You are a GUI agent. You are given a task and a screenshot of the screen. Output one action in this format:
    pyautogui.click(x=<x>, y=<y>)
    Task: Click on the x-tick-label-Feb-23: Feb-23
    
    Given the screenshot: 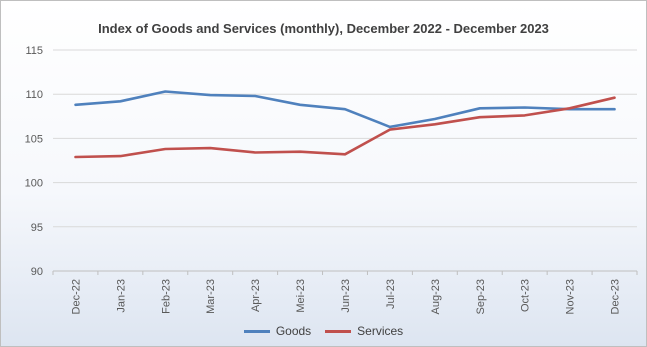 What is the action you would take?
    pyautogui.click(x=166, y=296)
    